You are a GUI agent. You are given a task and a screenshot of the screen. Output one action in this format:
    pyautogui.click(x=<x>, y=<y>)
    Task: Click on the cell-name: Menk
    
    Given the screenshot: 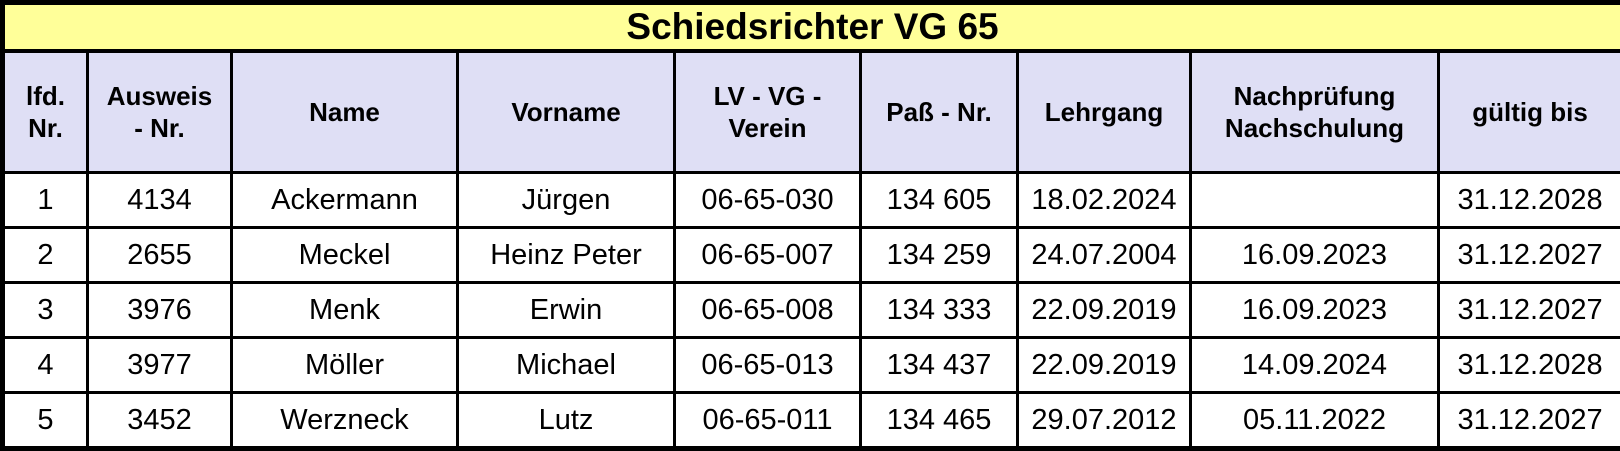 What is the action you would take?
    pyautogui.click(x=345, y=310)
    